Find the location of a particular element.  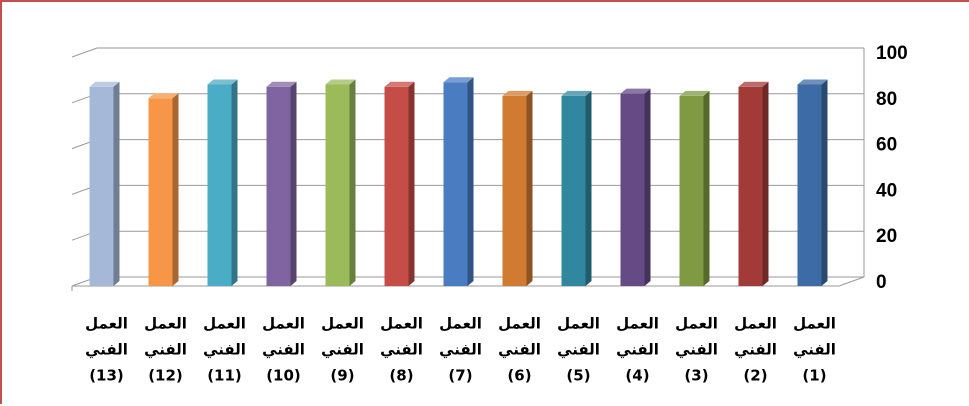

gridline-side is located at coordinates (84, 52).